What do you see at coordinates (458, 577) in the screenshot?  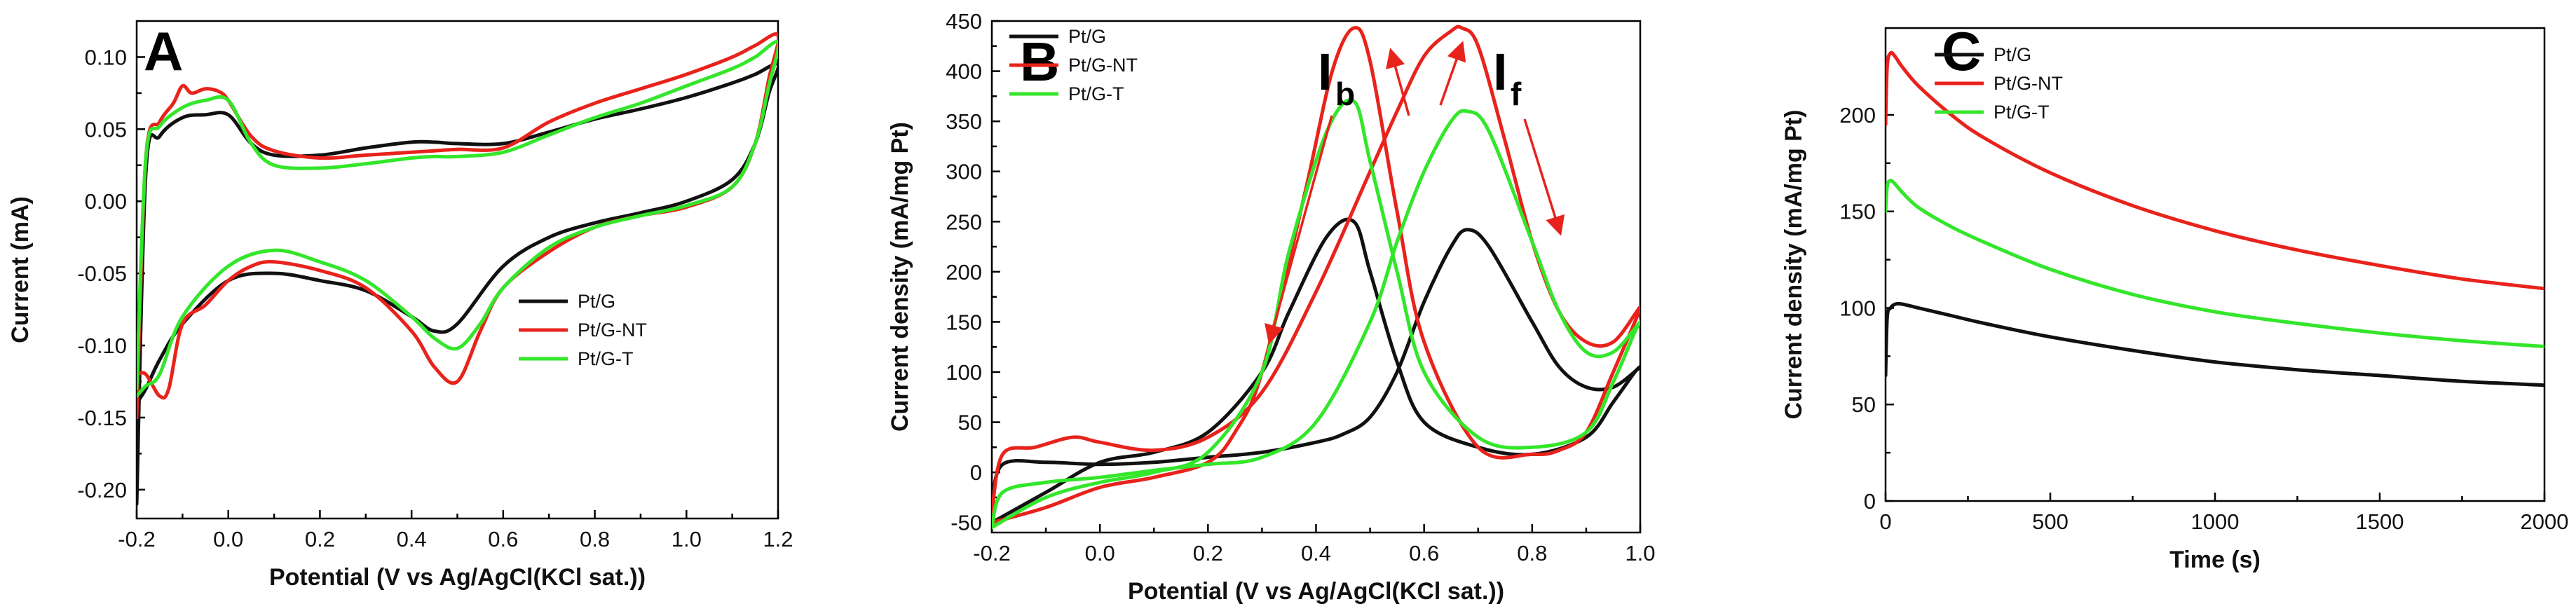 I see `panel-a-x-axis-title: Potential (V vs Ag/AgCl(KCl sat.))` at bounding box center [458, 577].